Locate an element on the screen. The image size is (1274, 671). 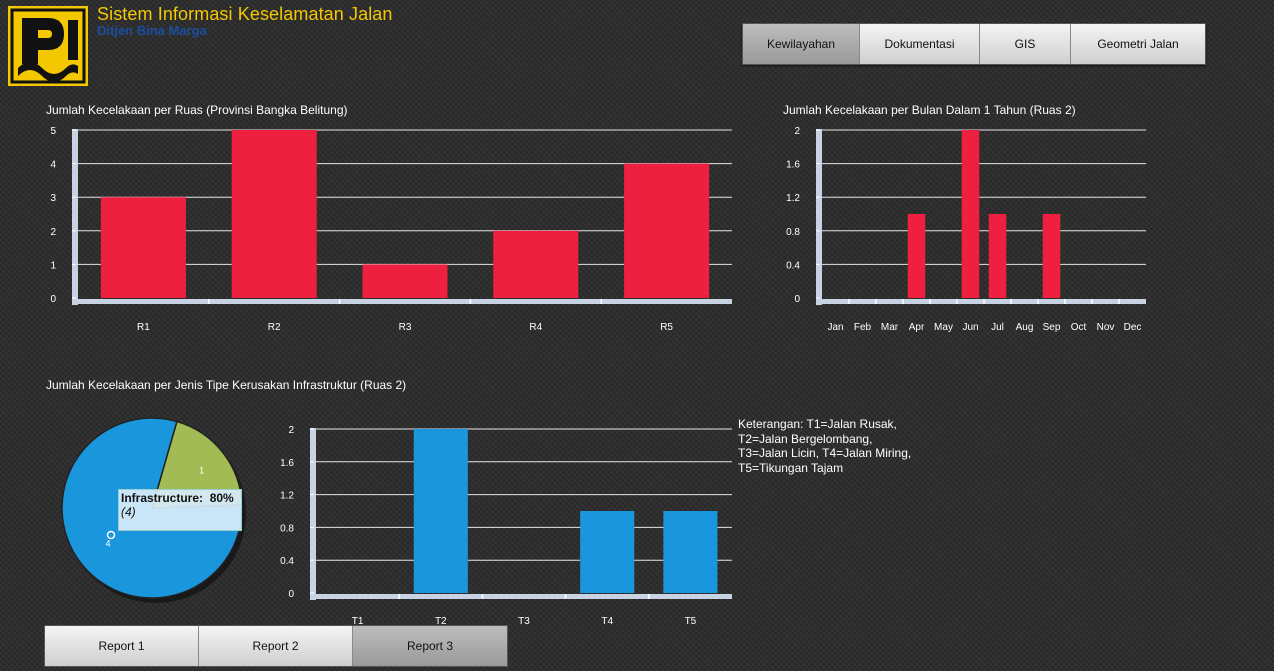
bulan-x-axis is located at coordinates (981, 301).